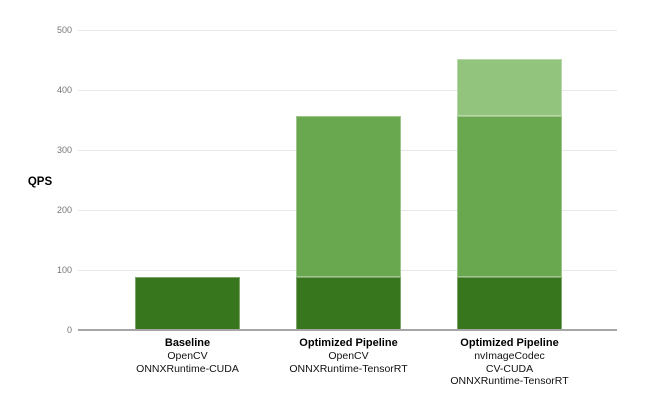  What do you see at coordinates (348, 303) in the screenshot?
I see `bar-2-segment-dark-green` at bounding box center [348, 303].